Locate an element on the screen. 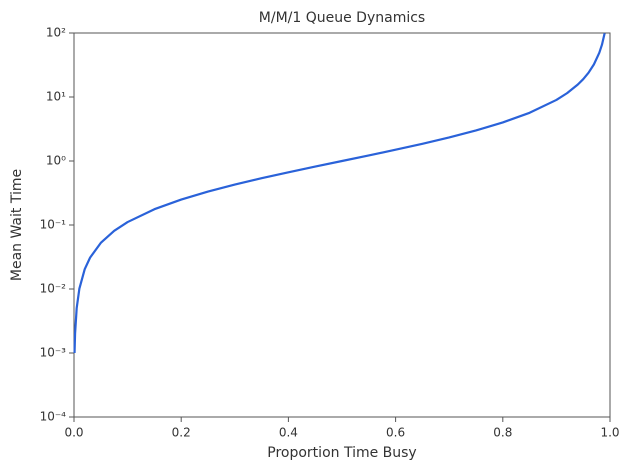 This screenshot has width=631, height=475. chart-title: M/M/1 Queue Dynamics is located at coordinates (342, 18).